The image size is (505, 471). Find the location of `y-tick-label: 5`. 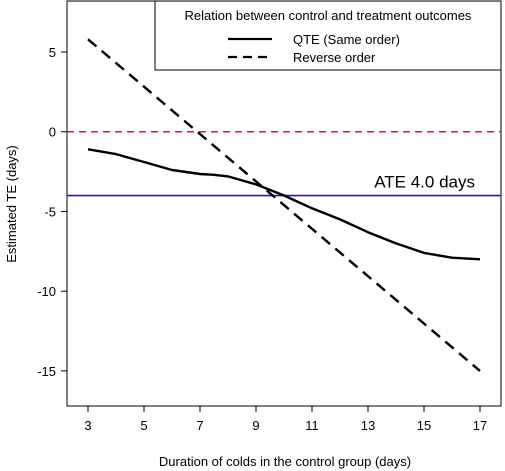

y-tick-label: 5 is located at coordinates (52, 52).